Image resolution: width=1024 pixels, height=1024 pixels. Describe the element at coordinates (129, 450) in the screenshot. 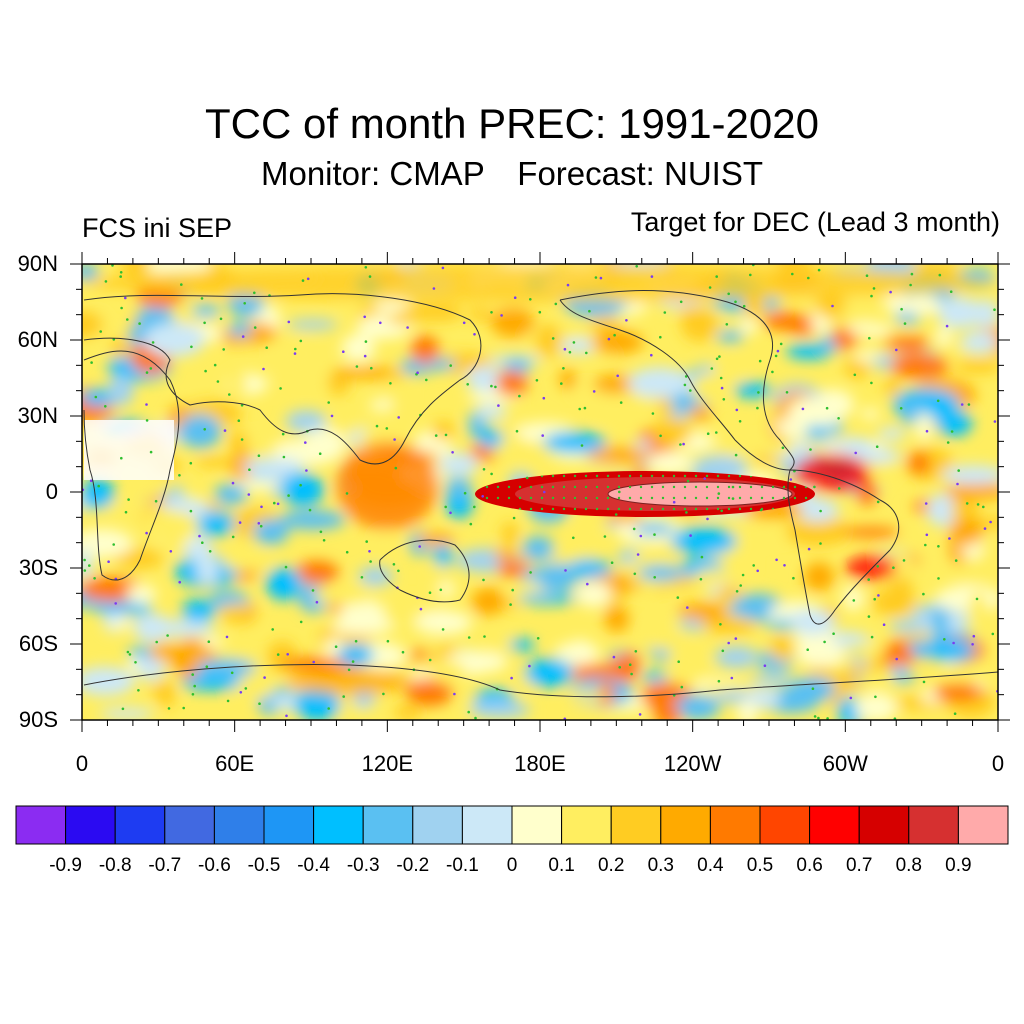

I see `sahara-masked-region` at that location.